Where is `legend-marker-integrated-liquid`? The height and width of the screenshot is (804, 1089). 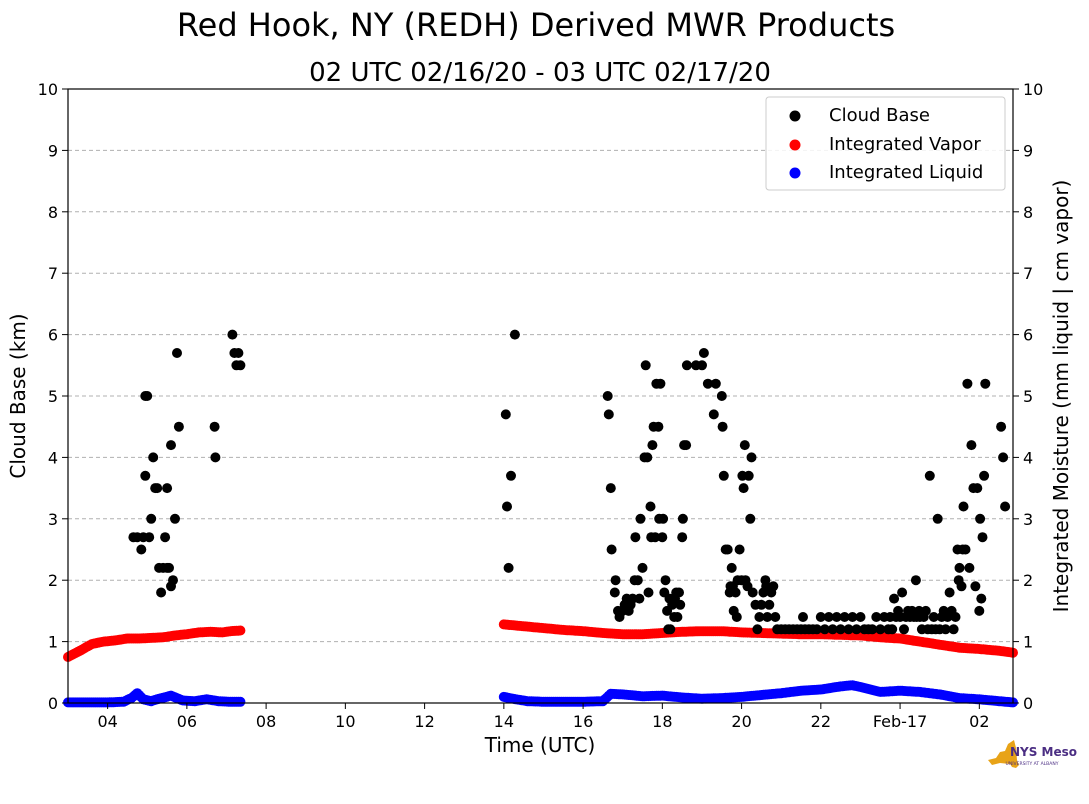
legend-marker-integrated-liquid is located at coordinates (795, 173).